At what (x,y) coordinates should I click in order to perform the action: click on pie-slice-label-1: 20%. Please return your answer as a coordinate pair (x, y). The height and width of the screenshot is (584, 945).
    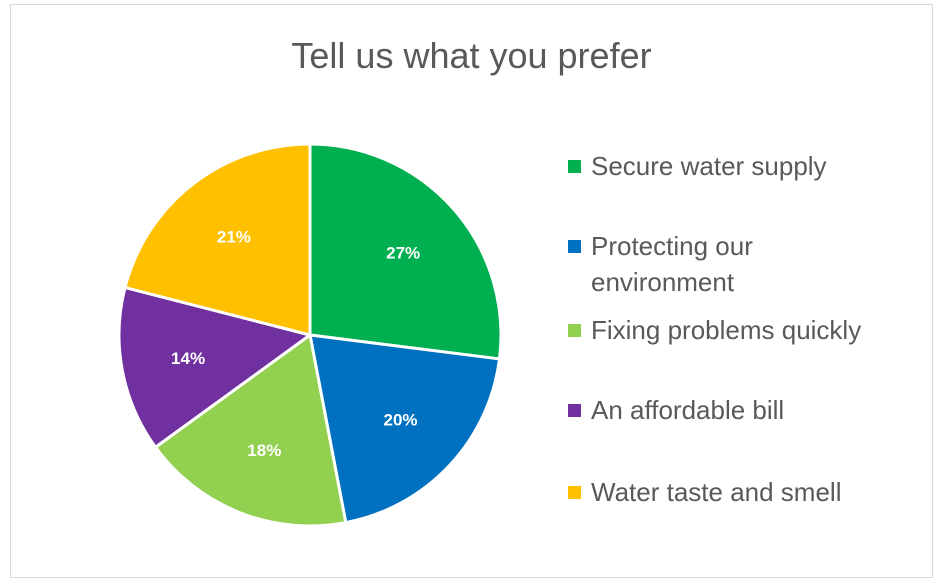
    Looking at the image, I should click on (400, 419).